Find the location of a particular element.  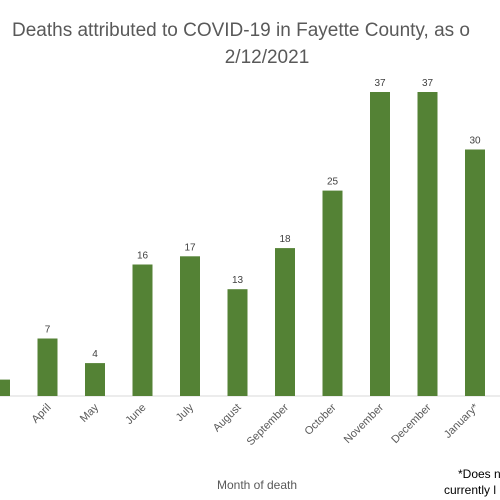

bar-july is located at coordinates (190, 326).